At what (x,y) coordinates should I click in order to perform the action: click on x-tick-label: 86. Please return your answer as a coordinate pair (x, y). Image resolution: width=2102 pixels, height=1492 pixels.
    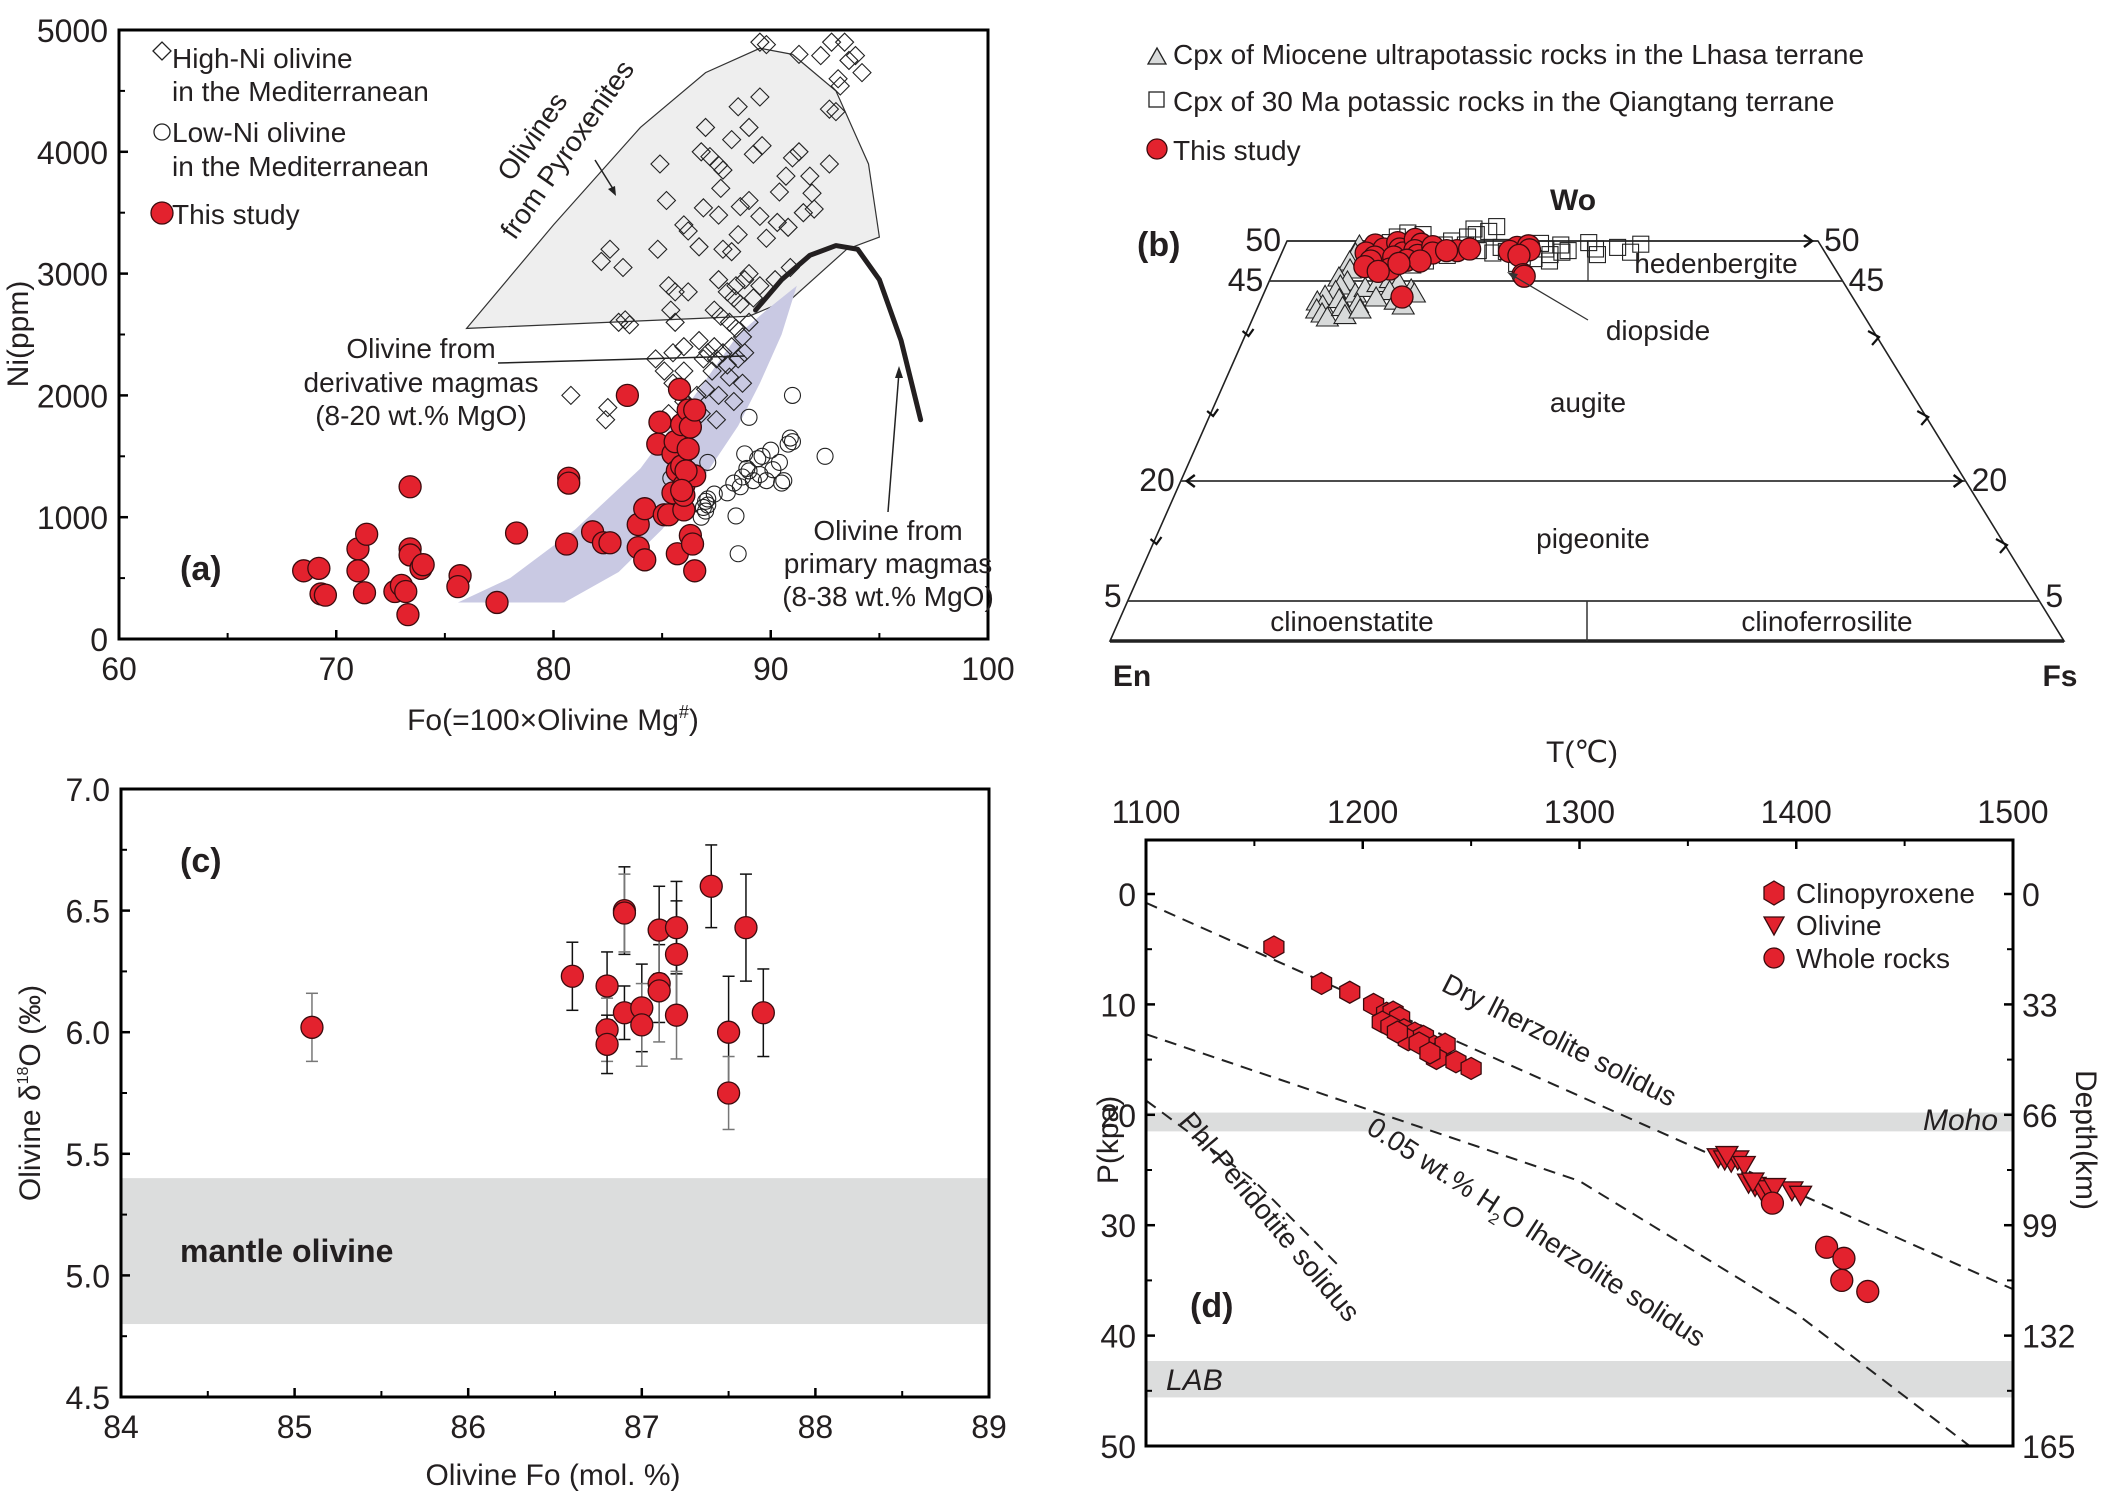
    Looking at the image, I should click on (468, 1427).